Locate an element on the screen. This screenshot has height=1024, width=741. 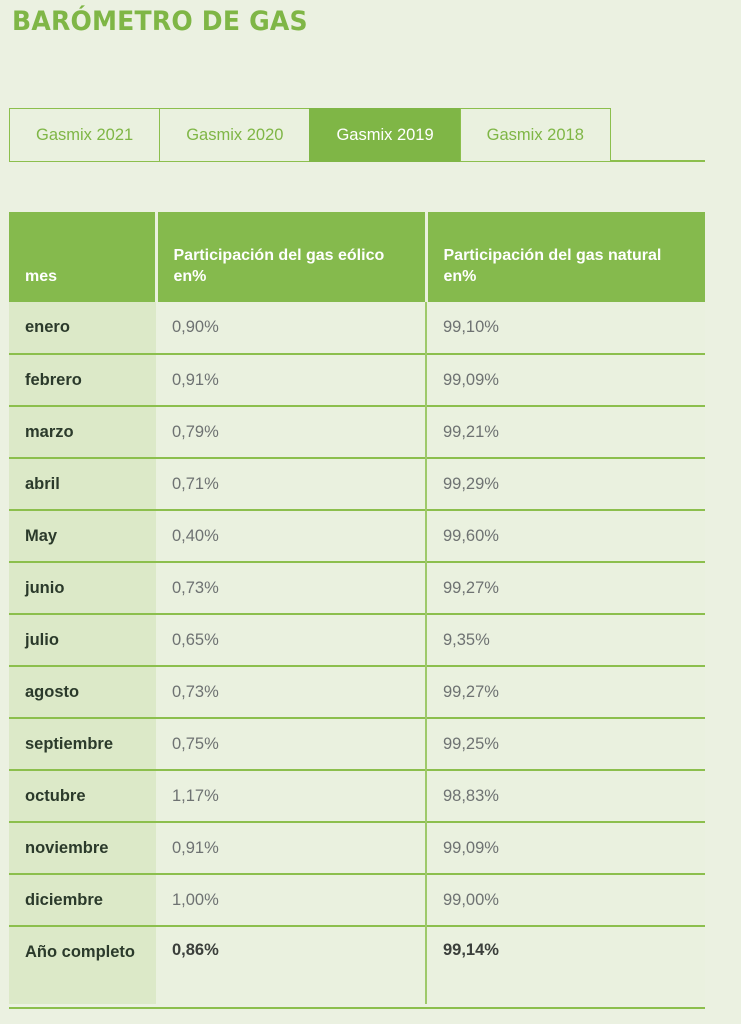
table-row: May 0,40% 99,60% is located at coordinates (357, 535).